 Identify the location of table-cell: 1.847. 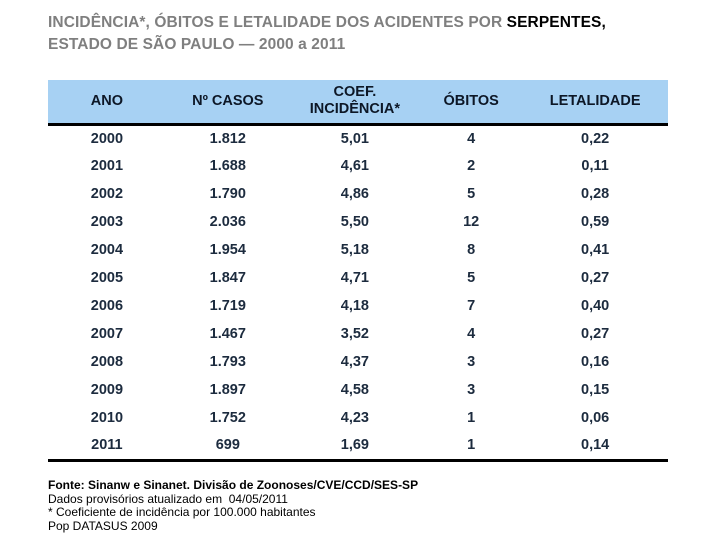
(227, 278).